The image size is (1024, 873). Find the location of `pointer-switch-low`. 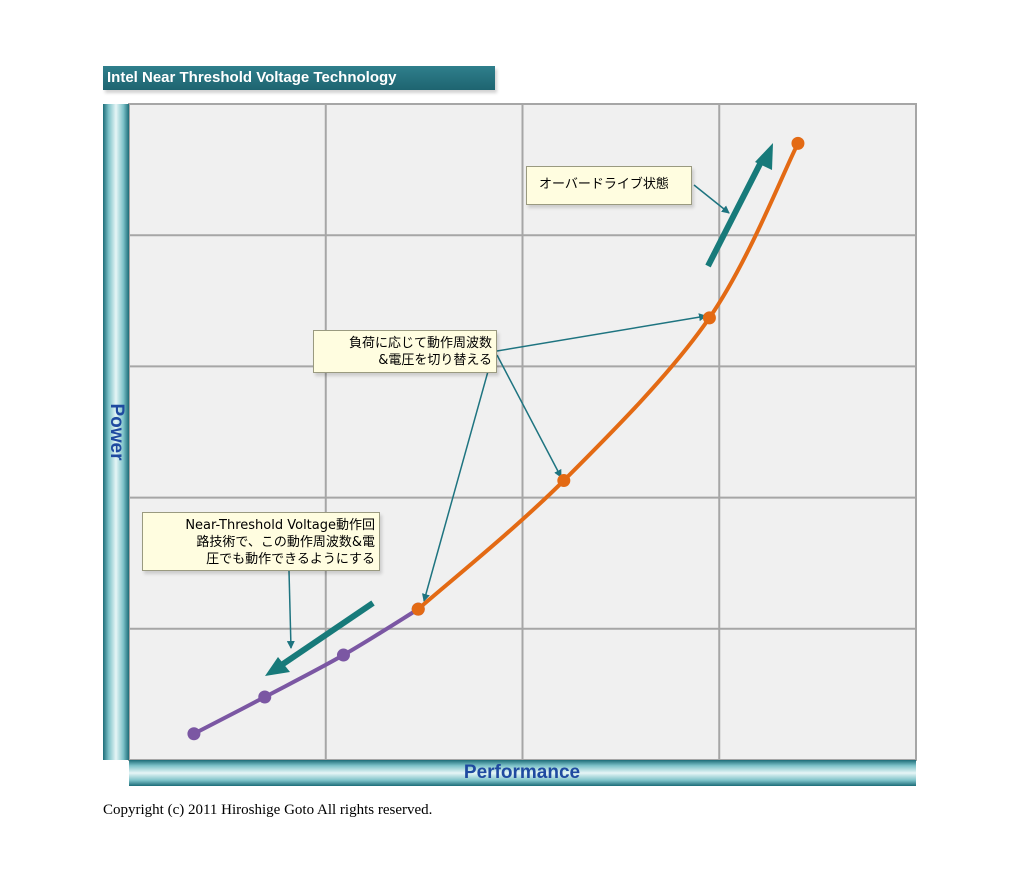

pointer-switch-low is located at coordinates (457, 479).